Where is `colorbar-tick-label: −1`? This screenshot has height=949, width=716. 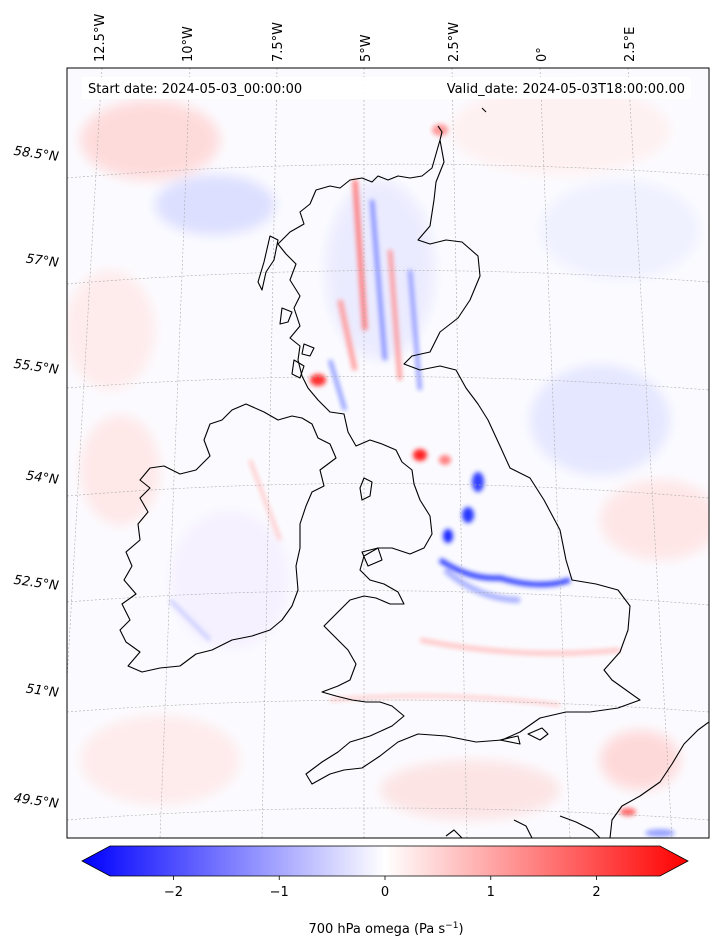
colorbar-tick-label: −1 is located at coordinates (279, 892).